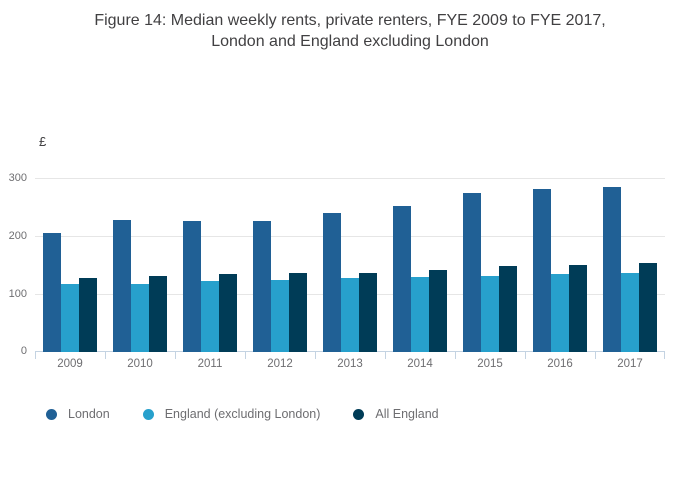  Describe the element at coordinates (298, 312) in the screenshot. I see `bar-all-england-2012` at that location.